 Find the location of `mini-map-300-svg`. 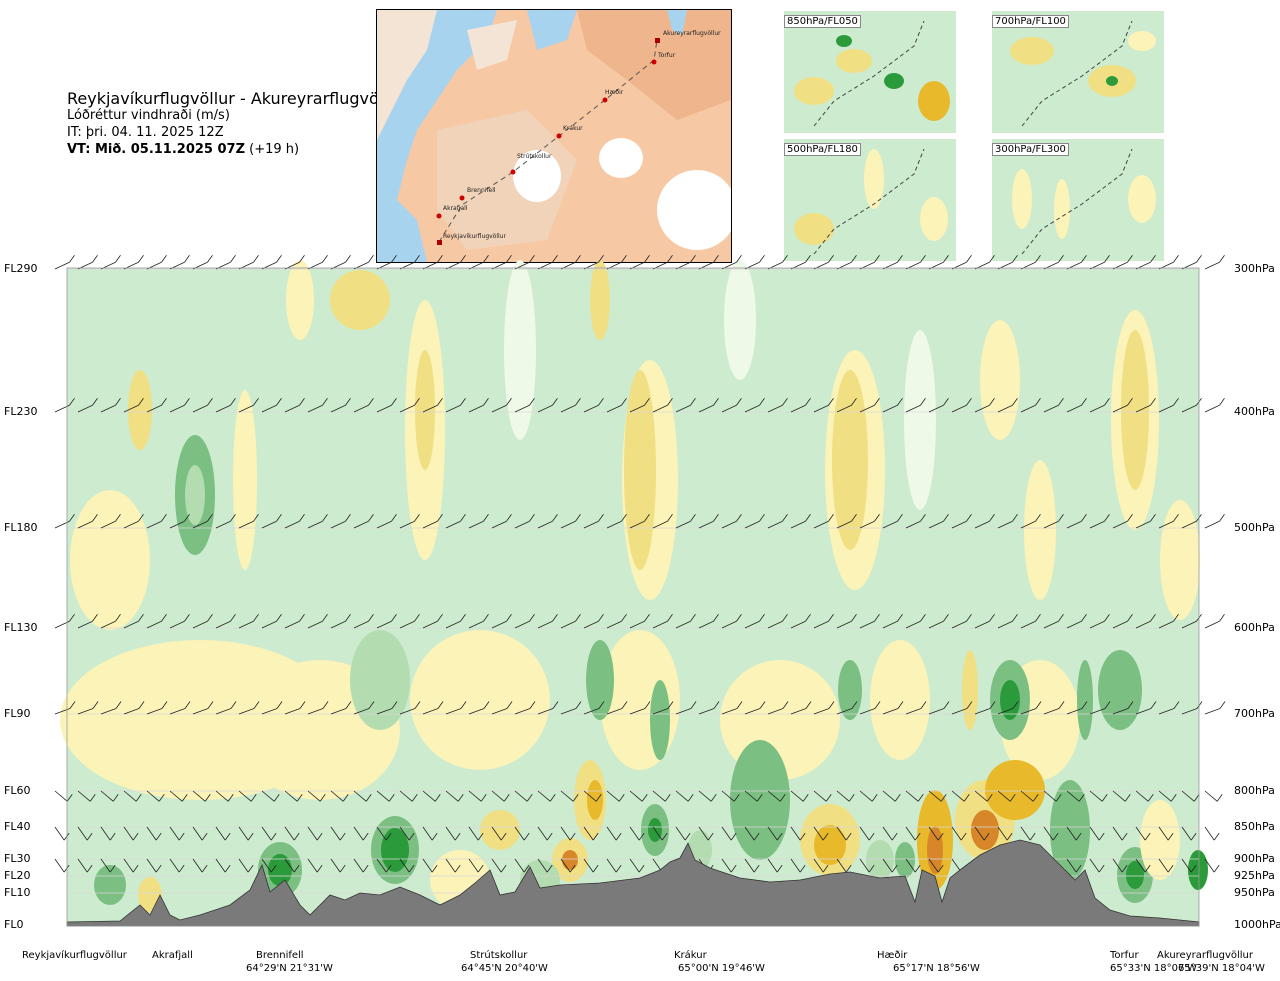

mini-map-300-svg is located at coordinates (1078, 200).